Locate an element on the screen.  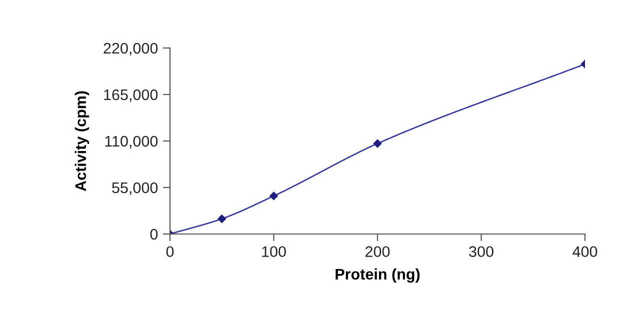
x-tick-label: 300 is located at coordinates (481, 252).